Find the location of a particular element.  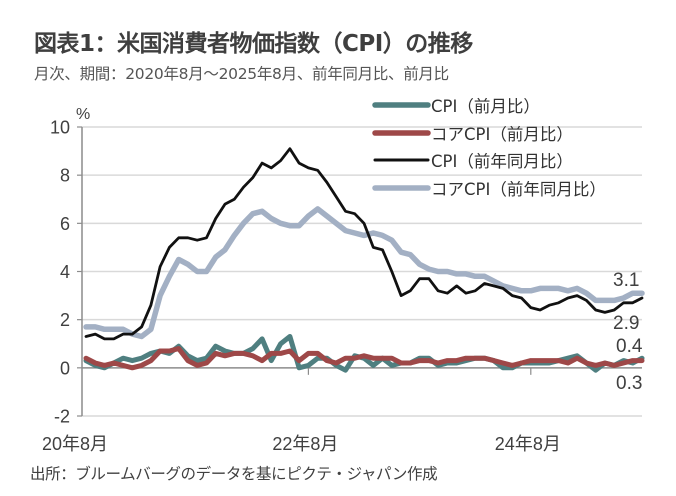

end-value-label: 2.9 is located at coordinates (626, 323).